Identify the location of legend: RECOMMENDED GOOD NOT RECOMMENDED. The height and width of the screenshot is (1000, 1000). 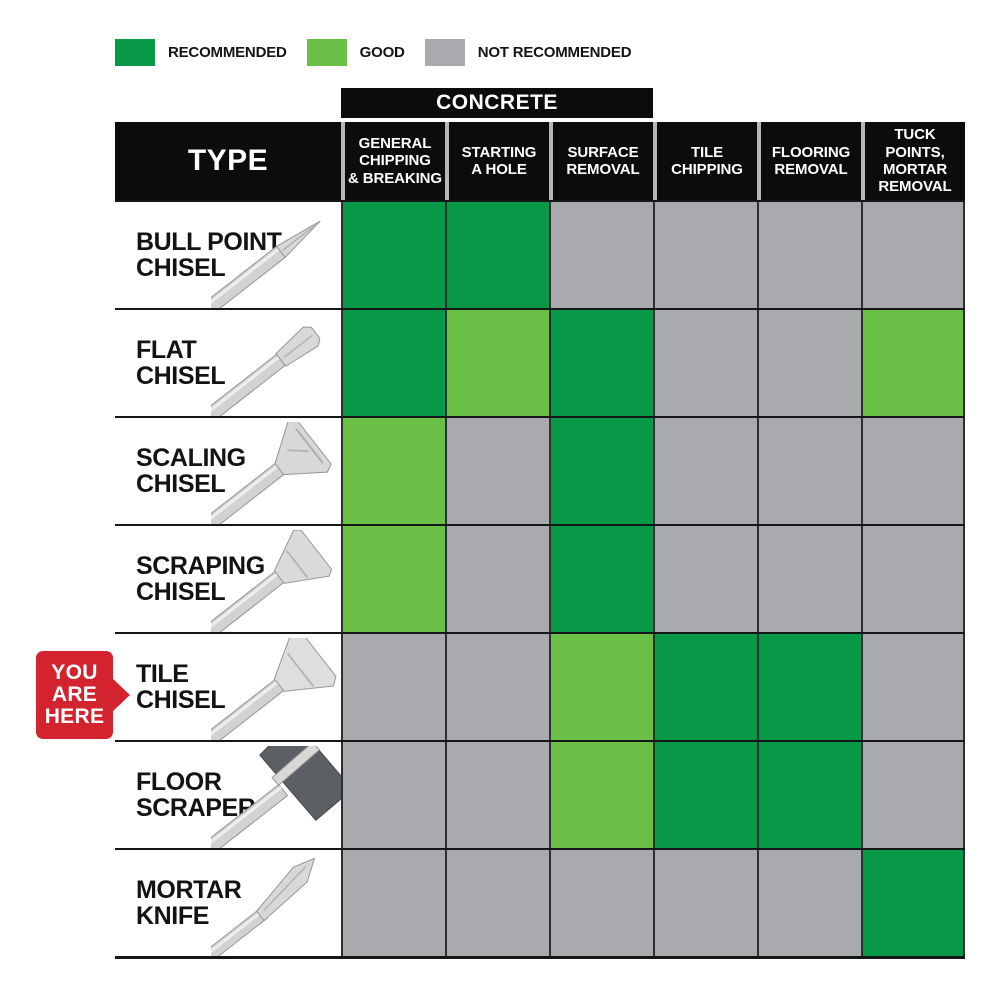
(373, 52).